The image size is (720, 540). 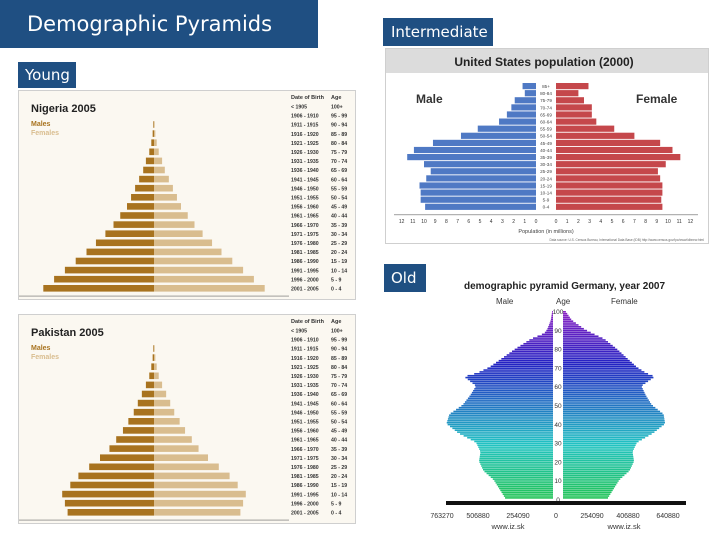 What do you see at coordinates (305, 468) in the screenshot?
I see `birth-year-label: 1976 - 1980` at bounding box center [305, 468].